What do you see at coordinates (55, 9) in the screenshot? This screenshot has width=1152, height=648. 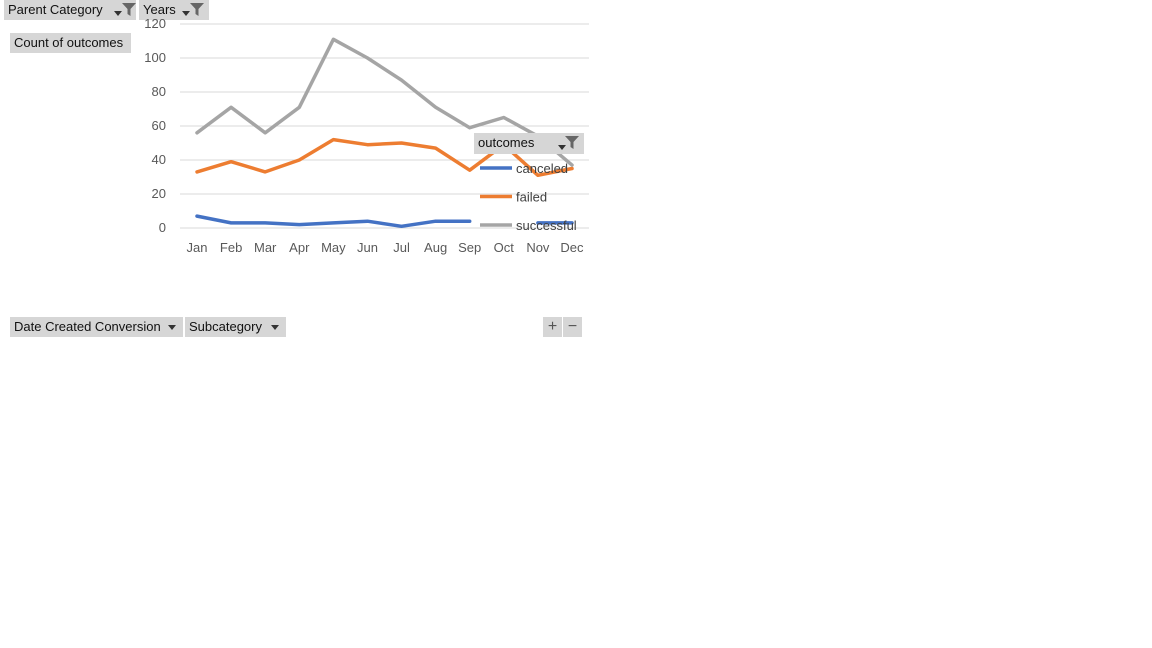 I see `parent-category-label: Parent Category` at bounding box center [55, 9].